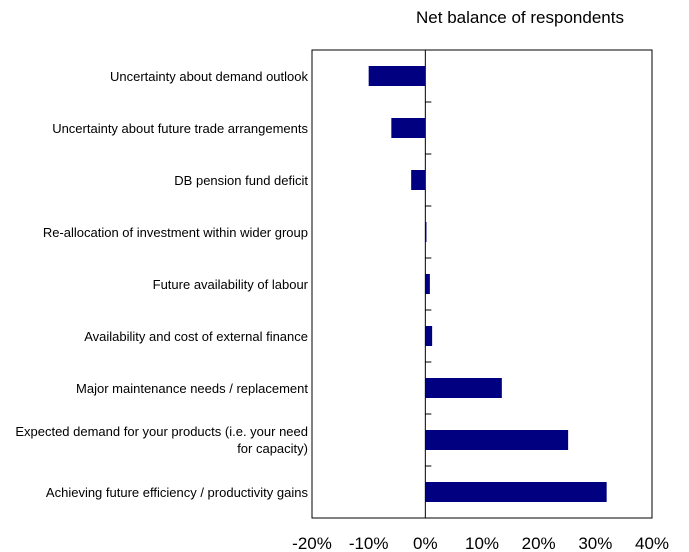  Describe the element at coordinates (482, 543) in the screenshot. I see `x-tick-label: 10%` at that location.